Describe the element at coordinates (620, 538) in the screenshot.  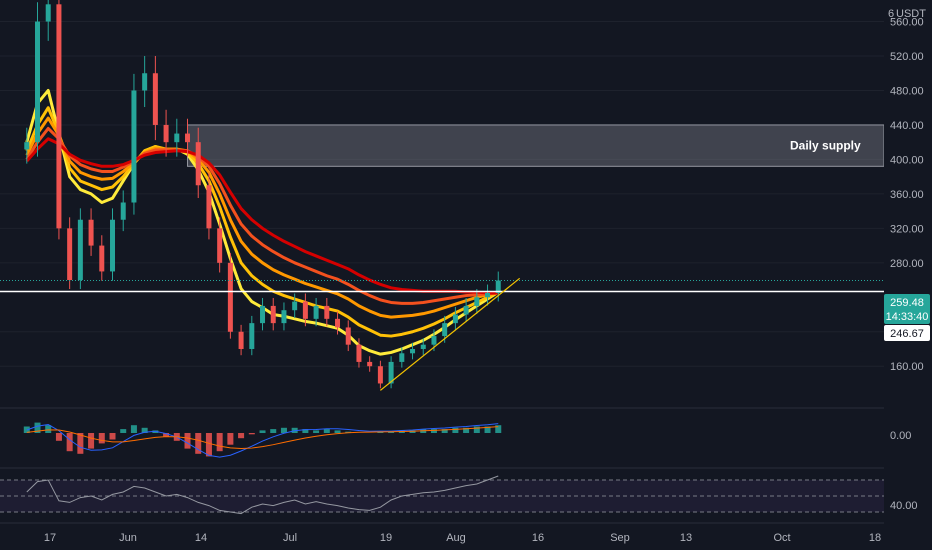
I see `time-tick-label: Sep` at that location.